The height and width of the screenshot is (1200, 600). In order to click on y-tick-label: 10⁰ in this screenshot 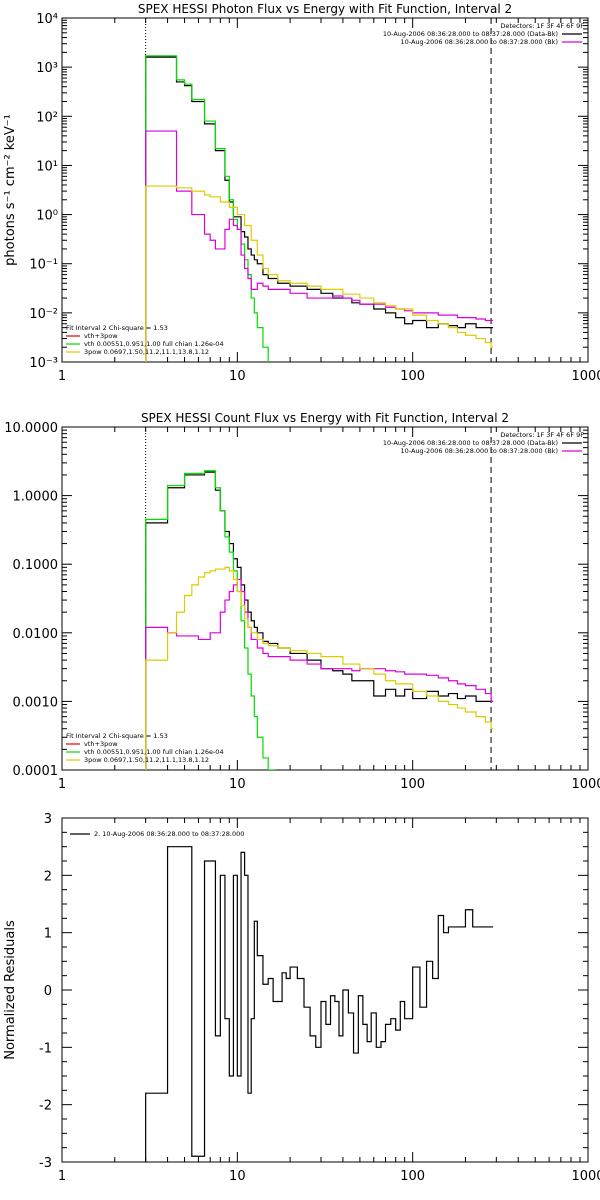, I will do `click(47, 216)`.